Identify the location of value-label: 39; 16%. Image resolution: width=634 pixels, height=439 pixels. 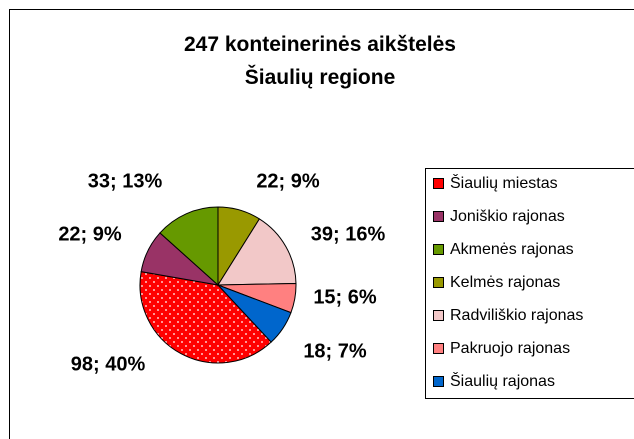
(348, 234).